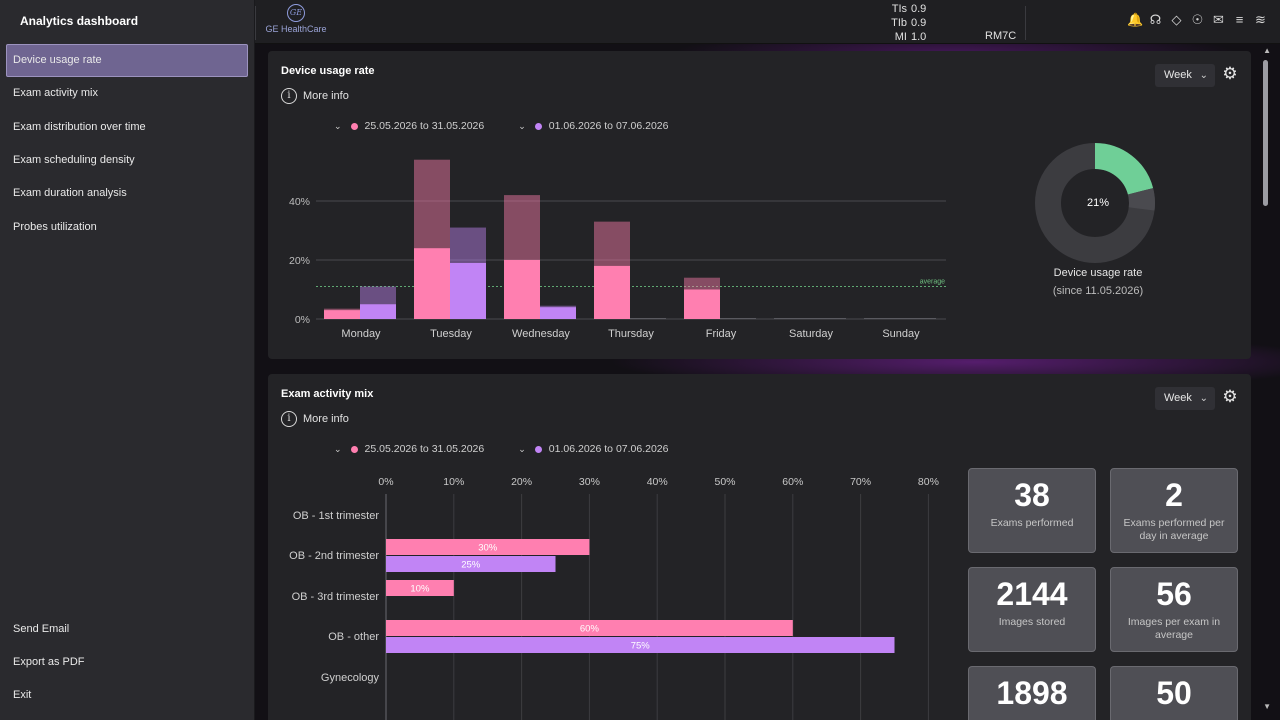 Image resolution: width=1280 pixels, height=720 pixels. I want to click on y-tick-label: Gynecology, so click(350, 678).